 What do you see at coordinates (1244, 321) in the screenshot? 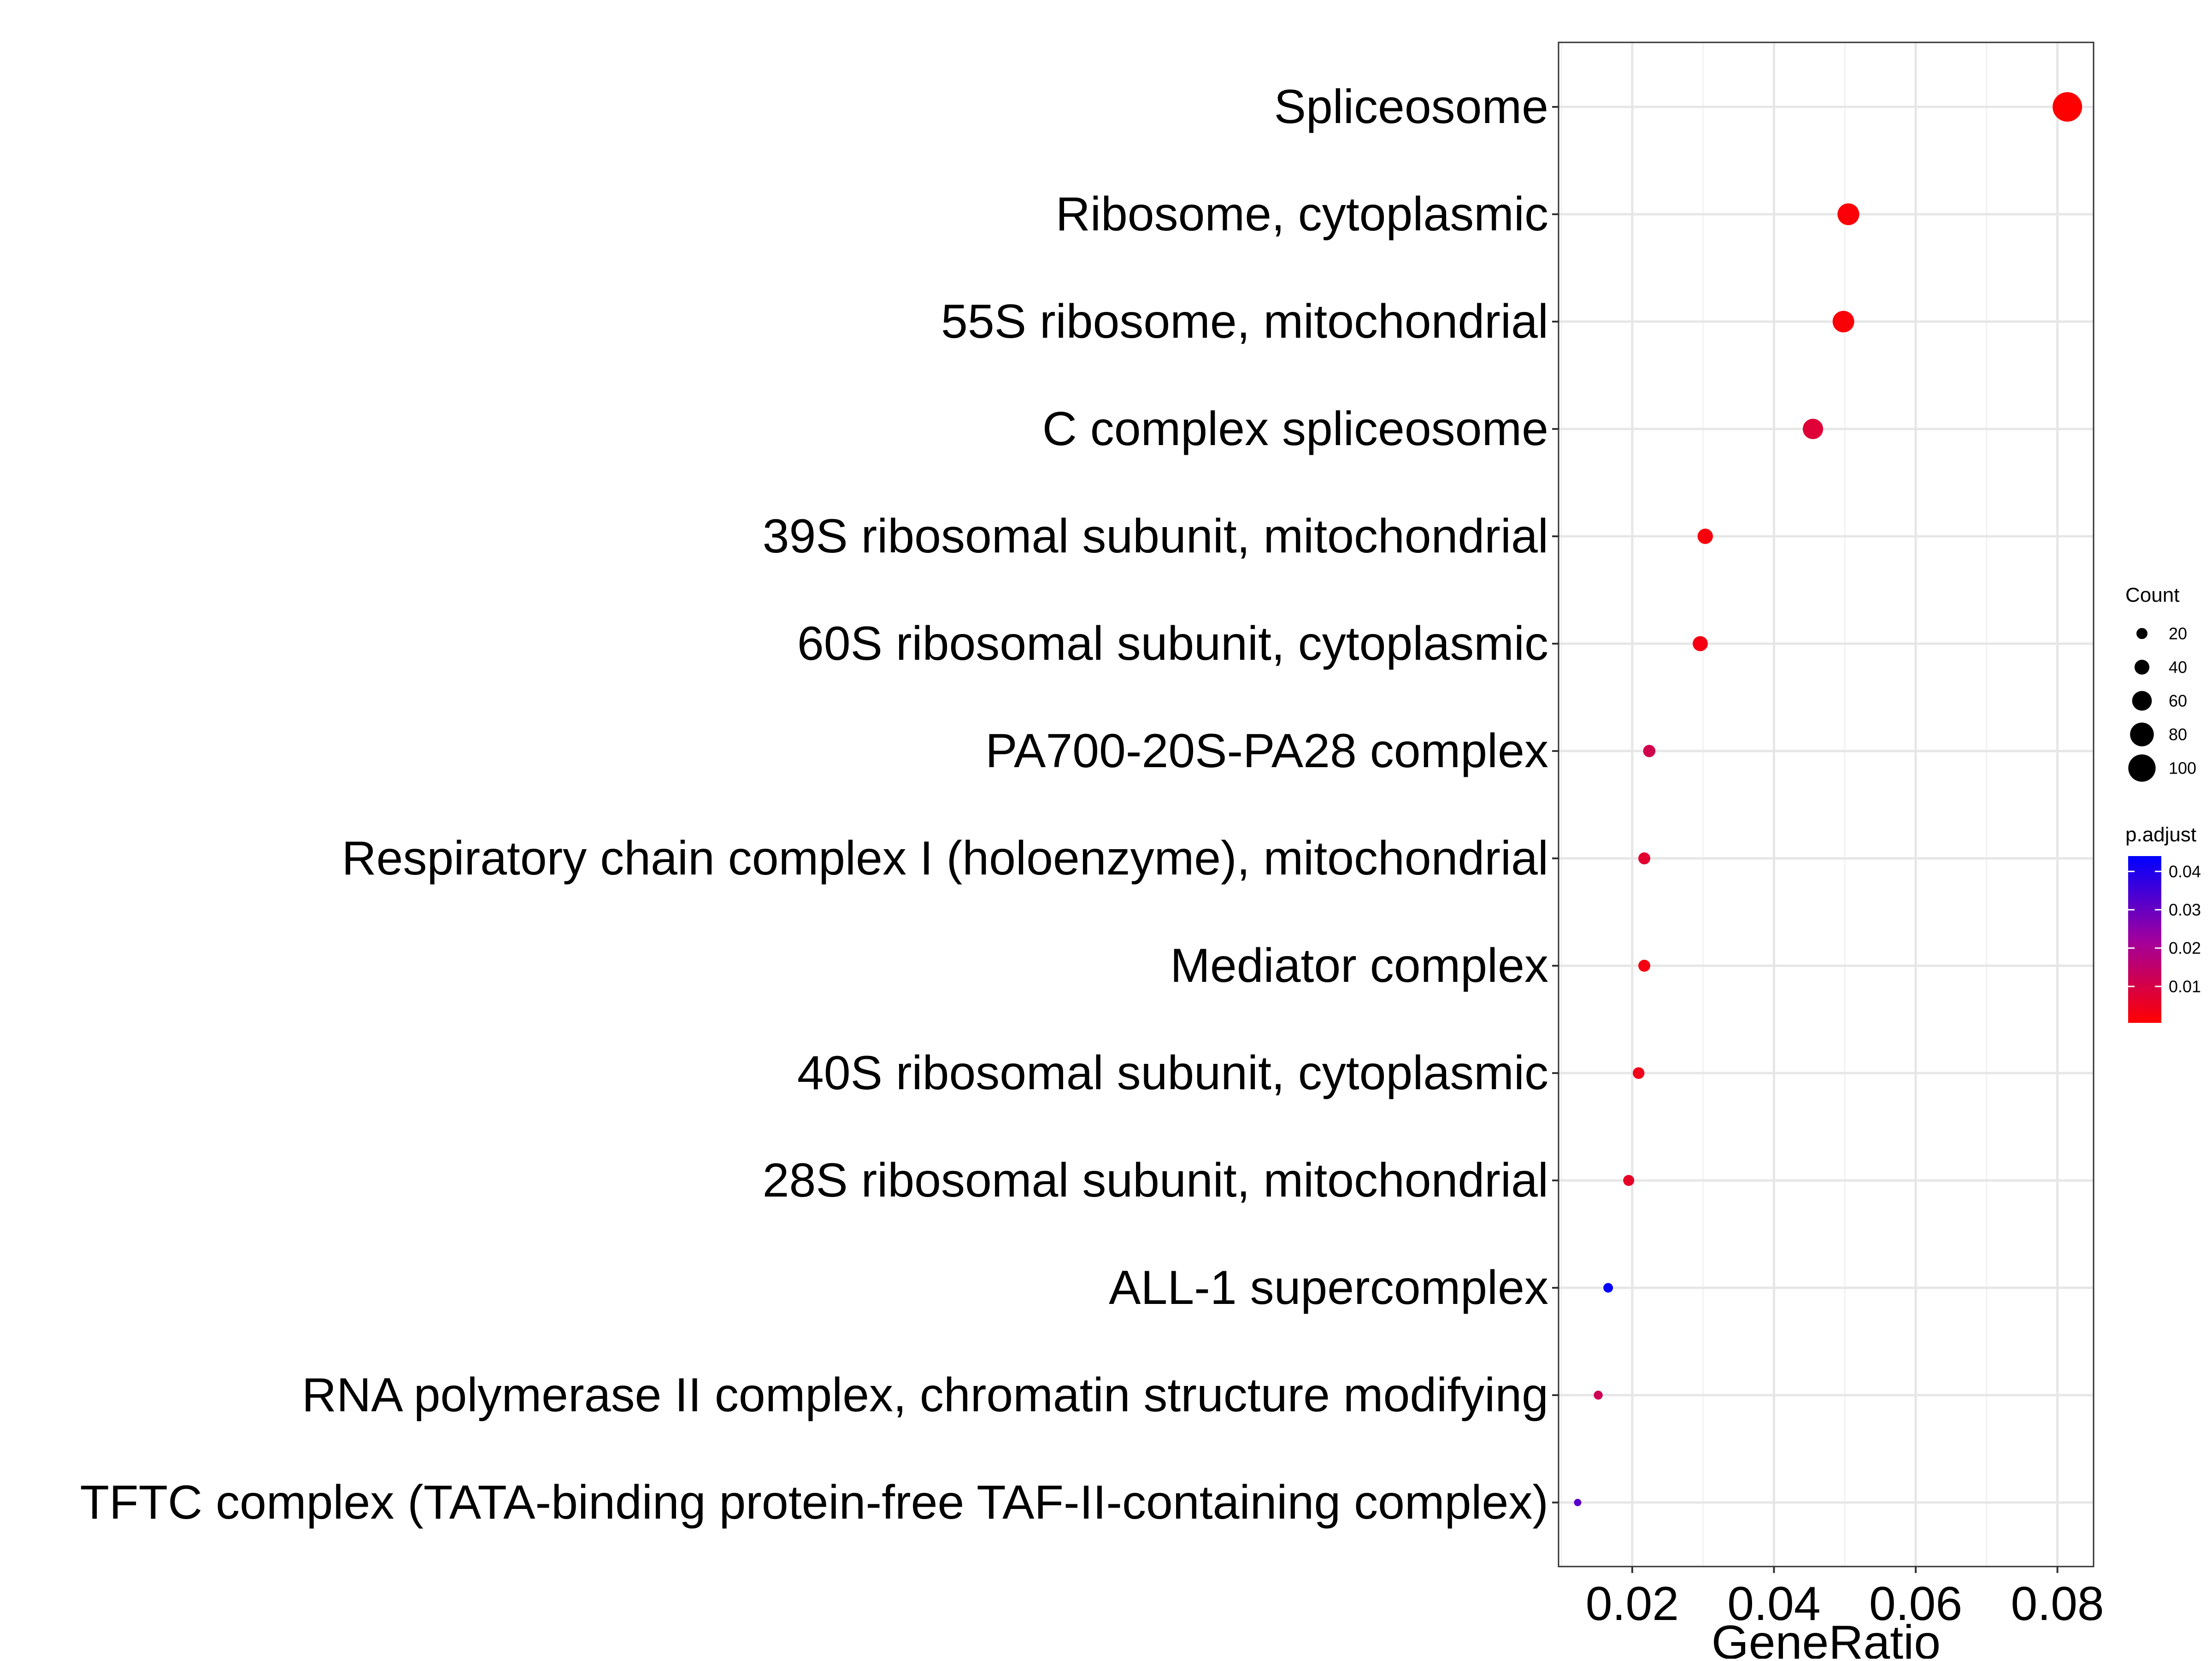
I see `y-tick-label-55s-ribosome-mitochondrial: 55S ribosome, mitochondrial` at bounding box center [1244, 321].